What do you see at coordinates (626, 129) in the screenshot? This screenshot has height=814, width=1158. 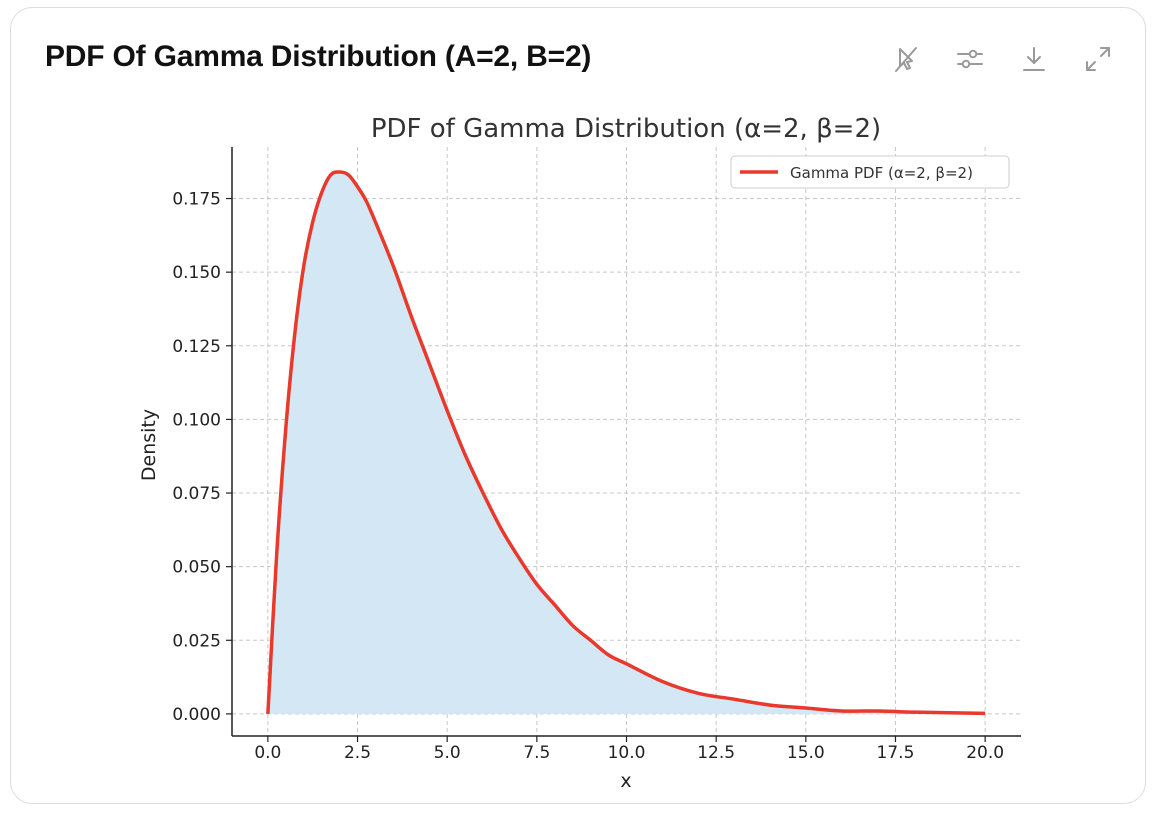 I see `chart-title: PDF of Gamma Distribution (α=2, β=2)` at bounding box center [626, 129].